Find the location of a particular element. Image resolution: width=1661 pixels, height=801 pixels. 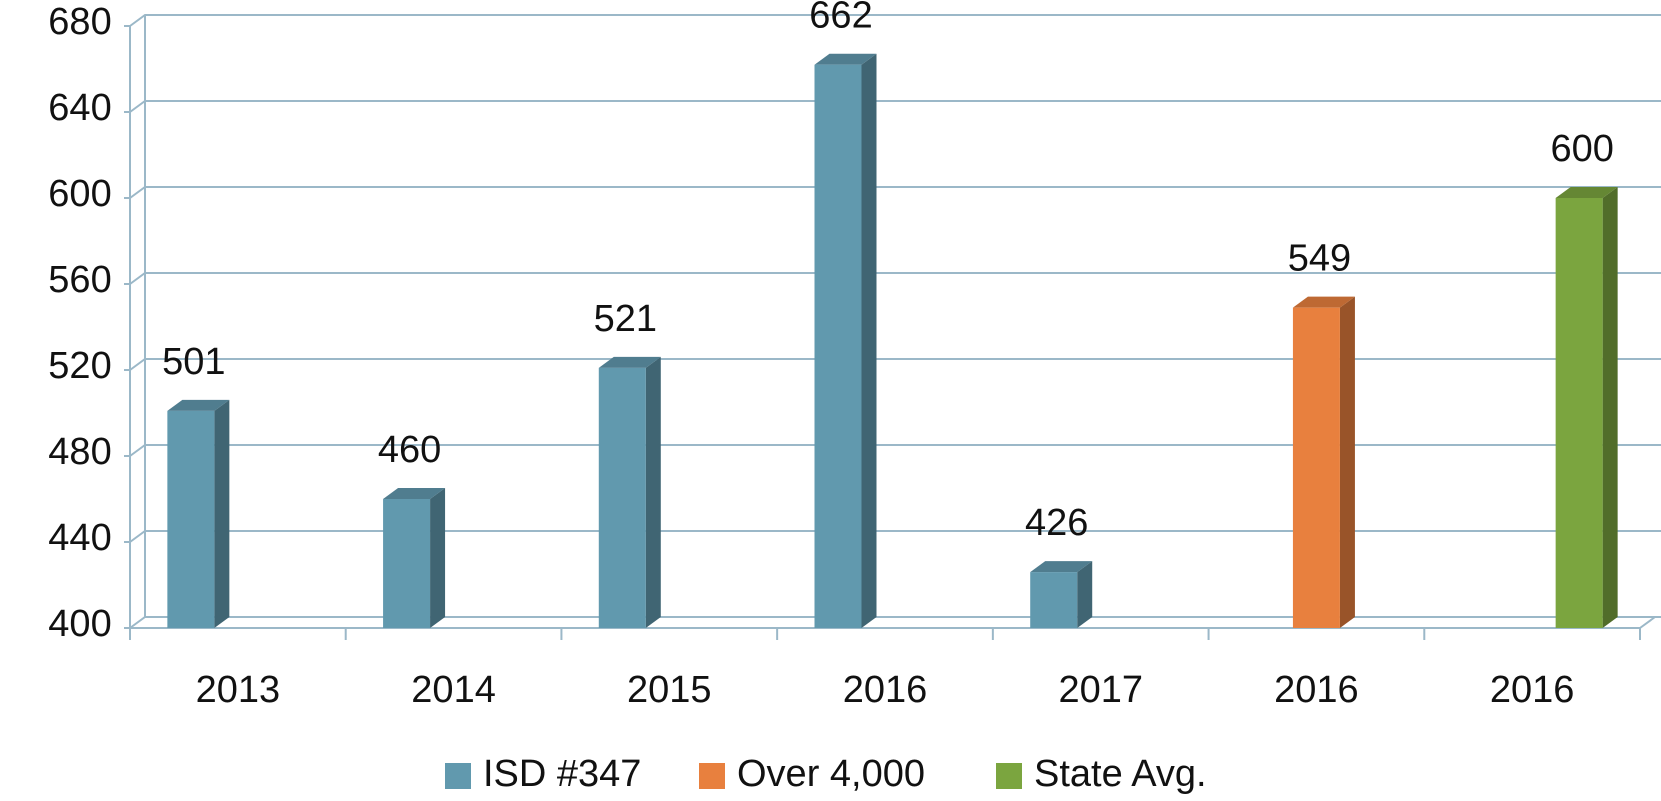

y-tick-label: 680 is located at coordinates (79, 22).